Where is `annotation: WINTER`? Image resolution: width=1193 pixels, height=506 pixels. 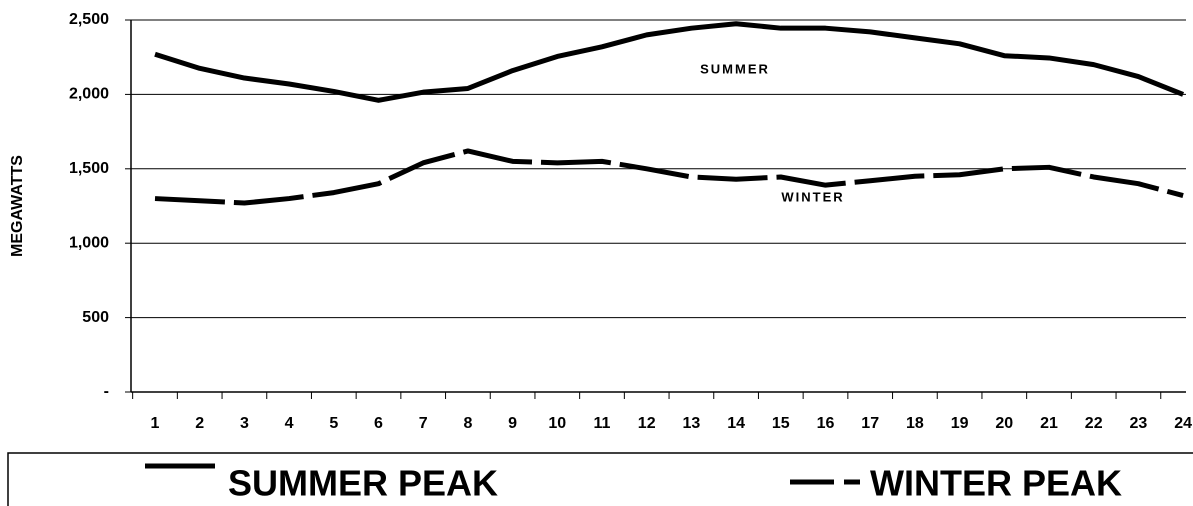
annotation: WINTER is located at coordinates (812, 196).